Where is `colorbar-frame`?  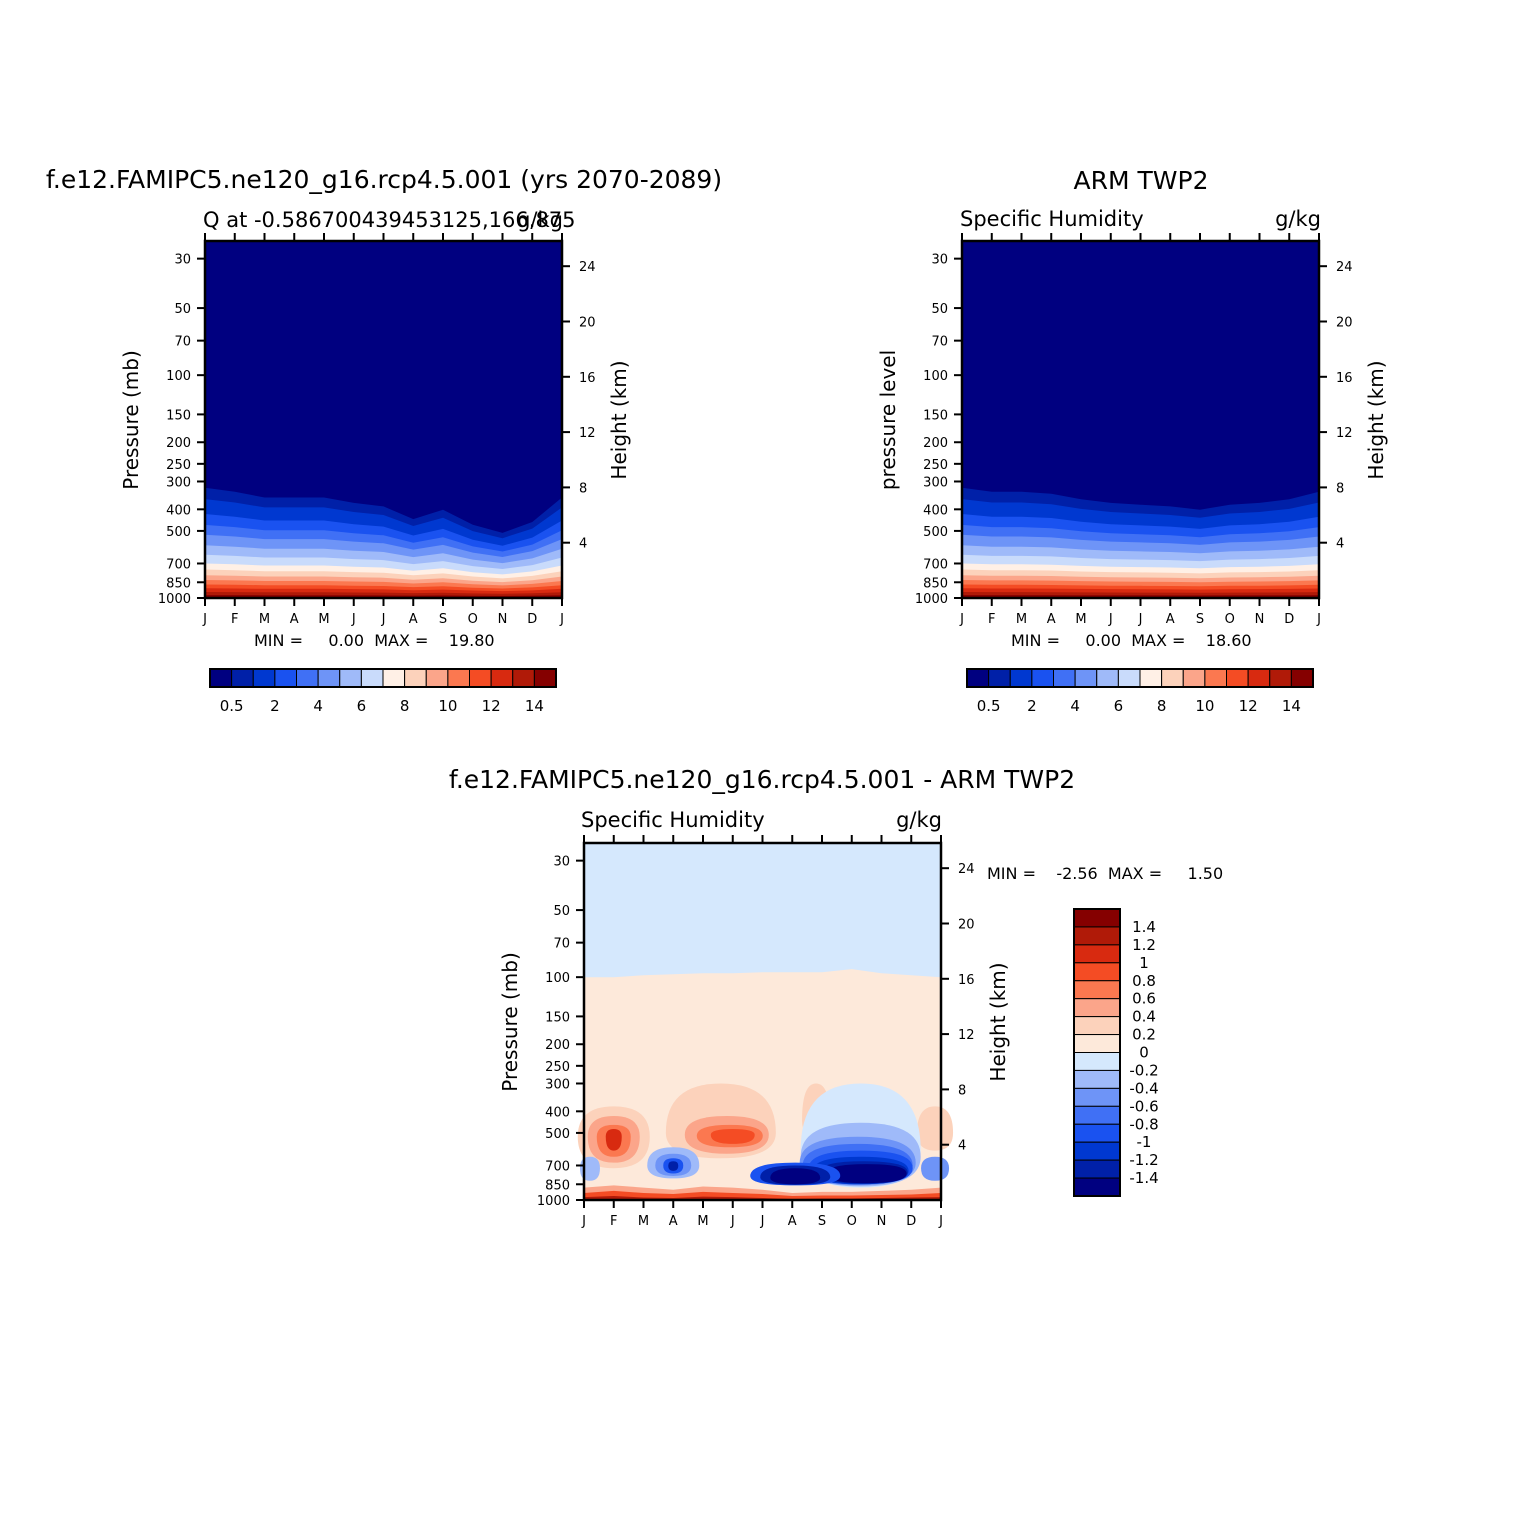
colorbar-frame is located at coordinates (383, 678).